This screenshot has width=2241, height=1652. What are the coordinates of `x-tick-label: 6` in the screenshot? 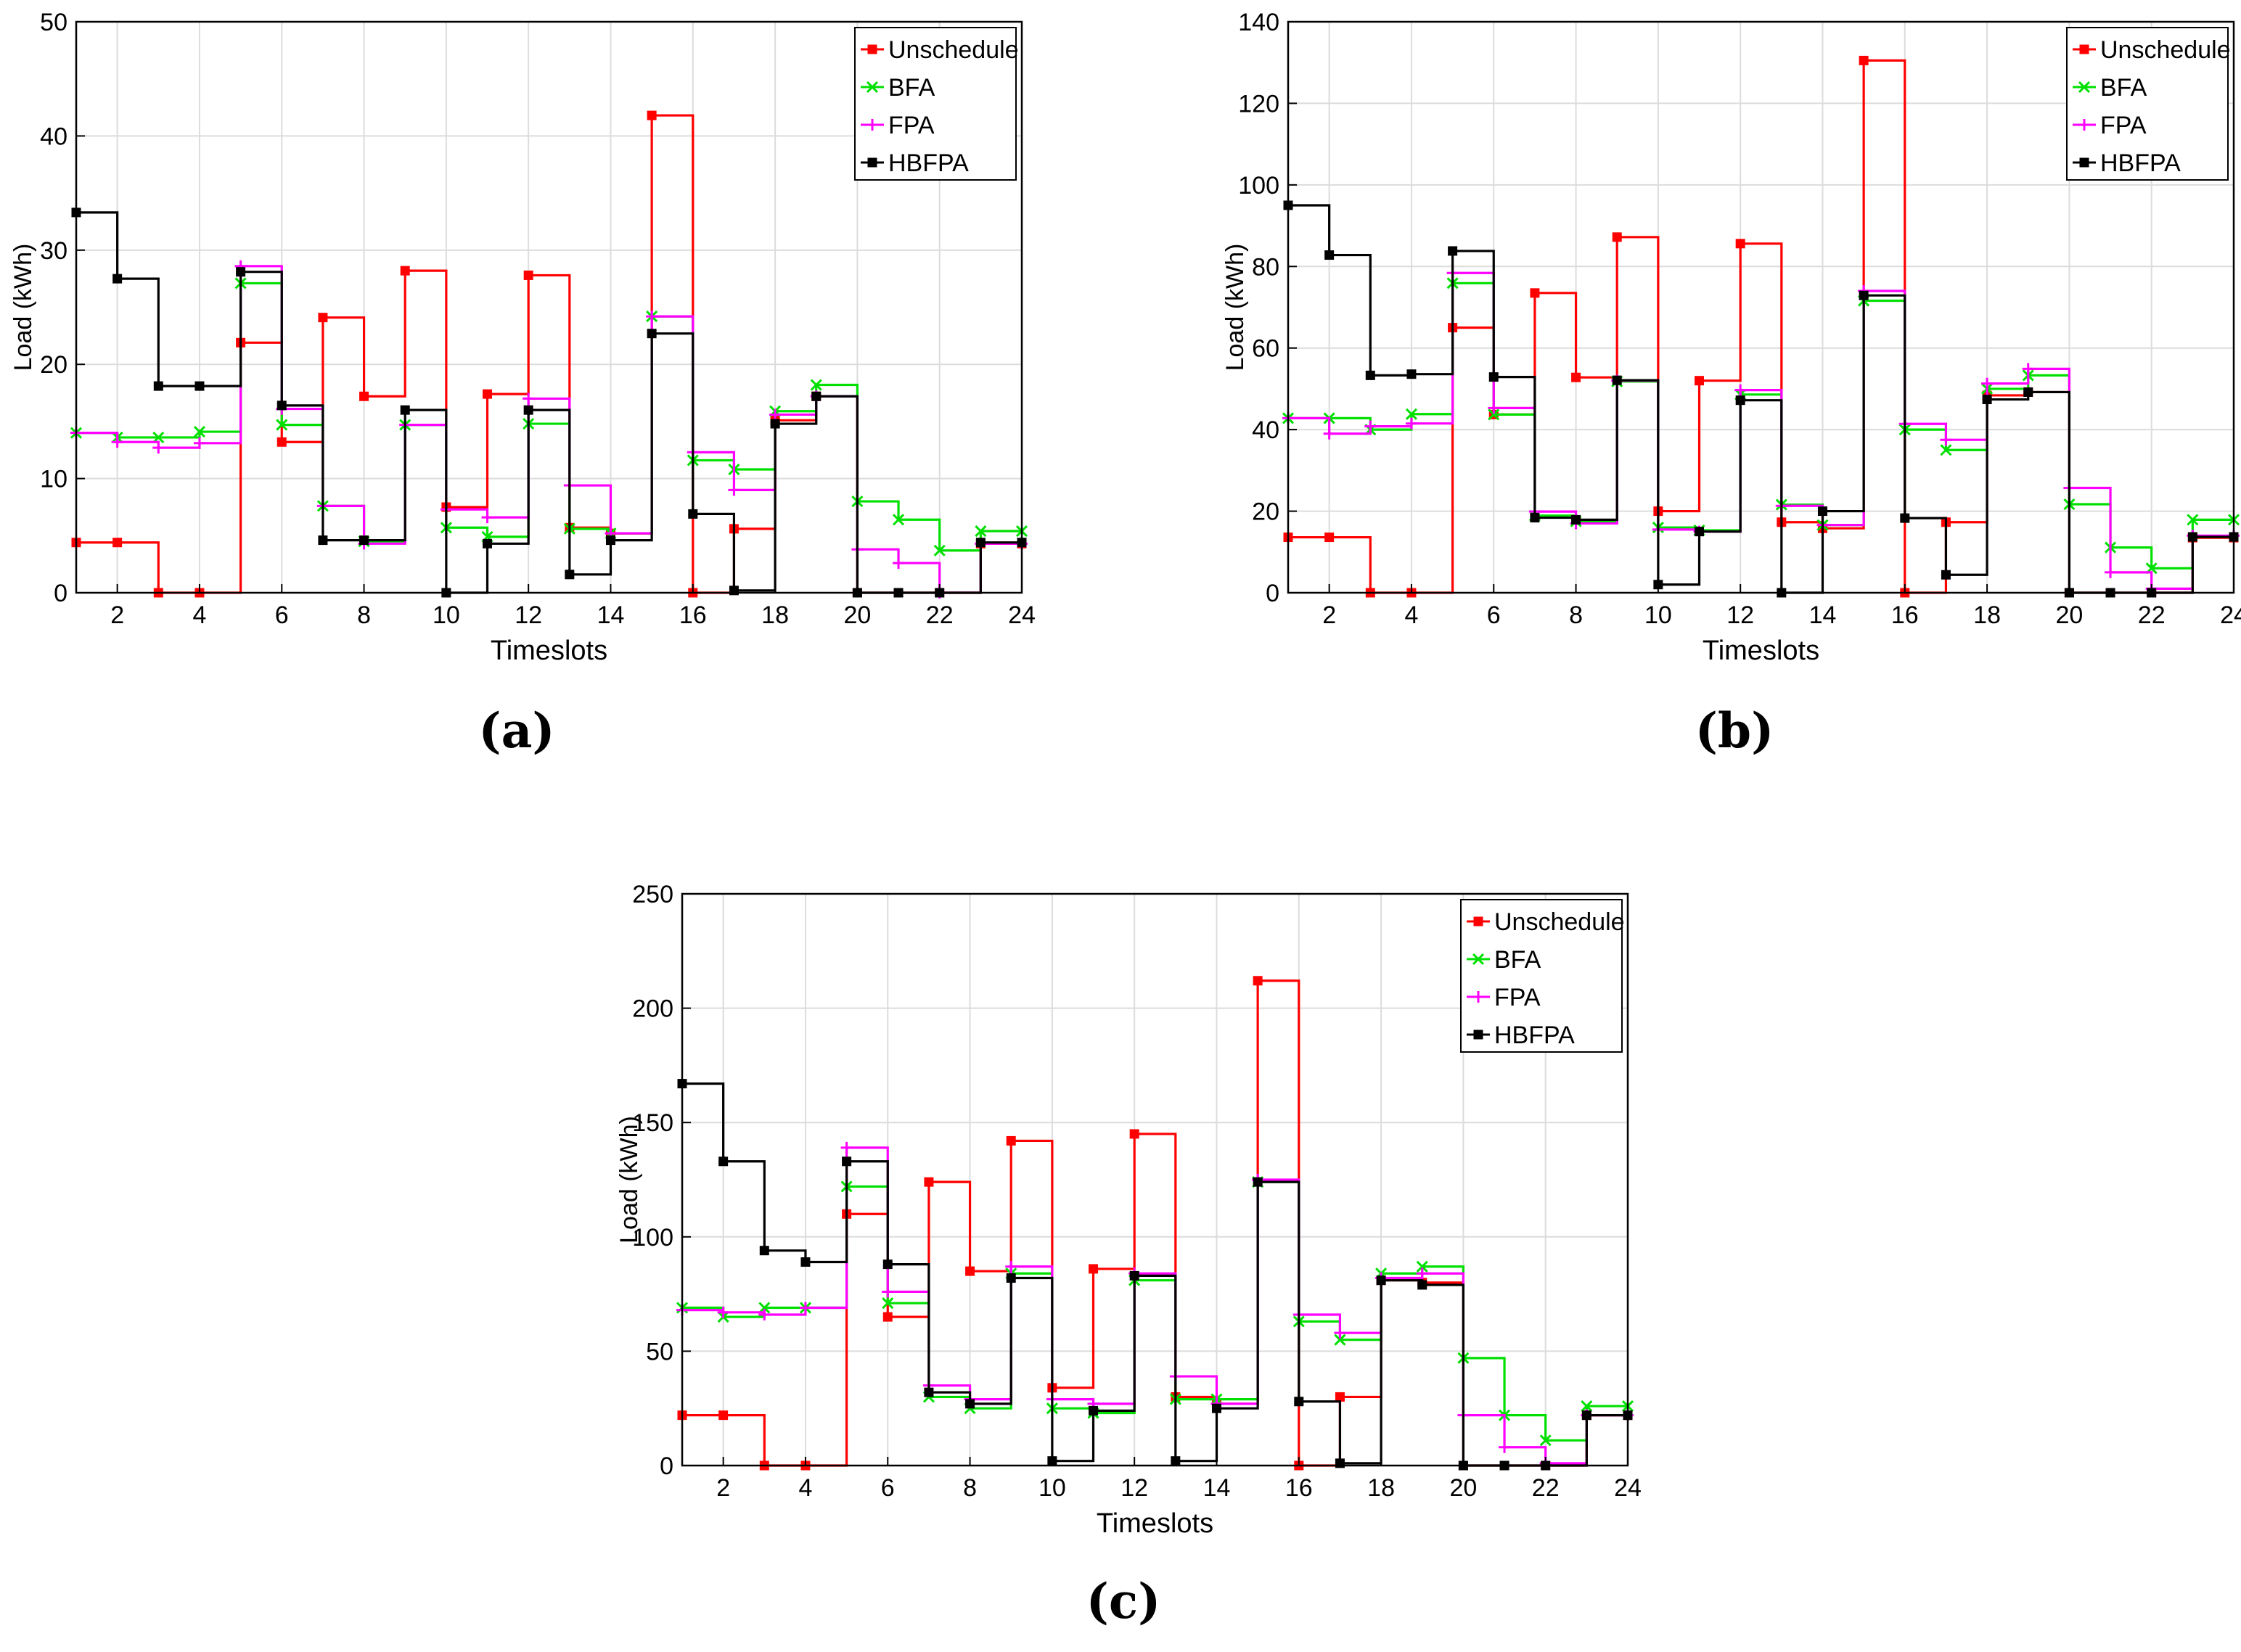 It's located at (282, 615).